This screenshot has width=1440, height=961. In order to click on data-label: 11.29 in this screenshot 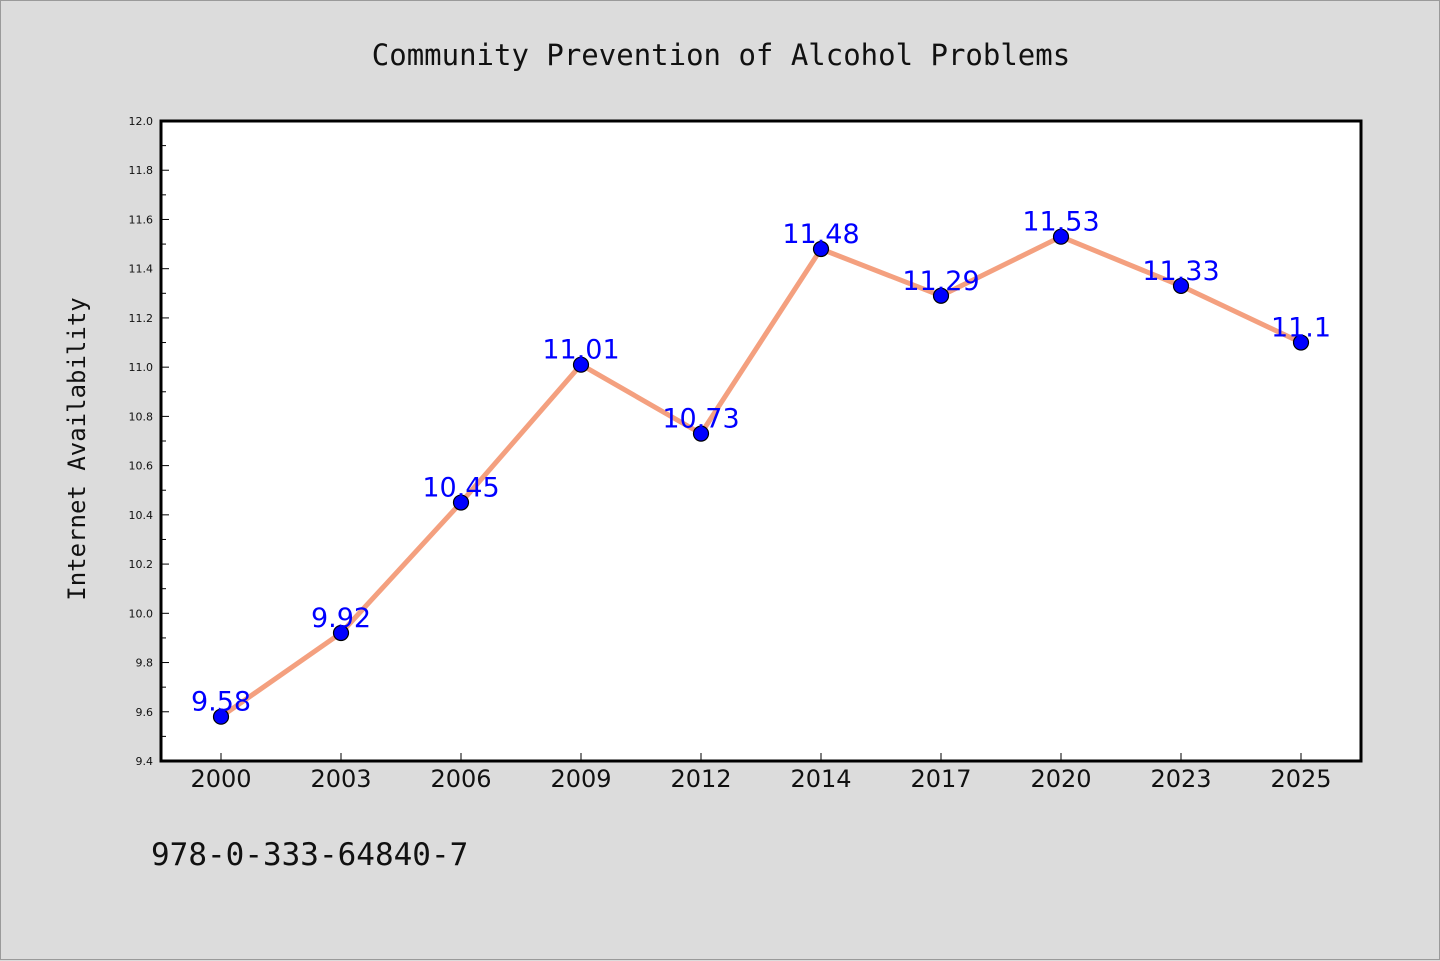, I will do `click(940, 281)`.